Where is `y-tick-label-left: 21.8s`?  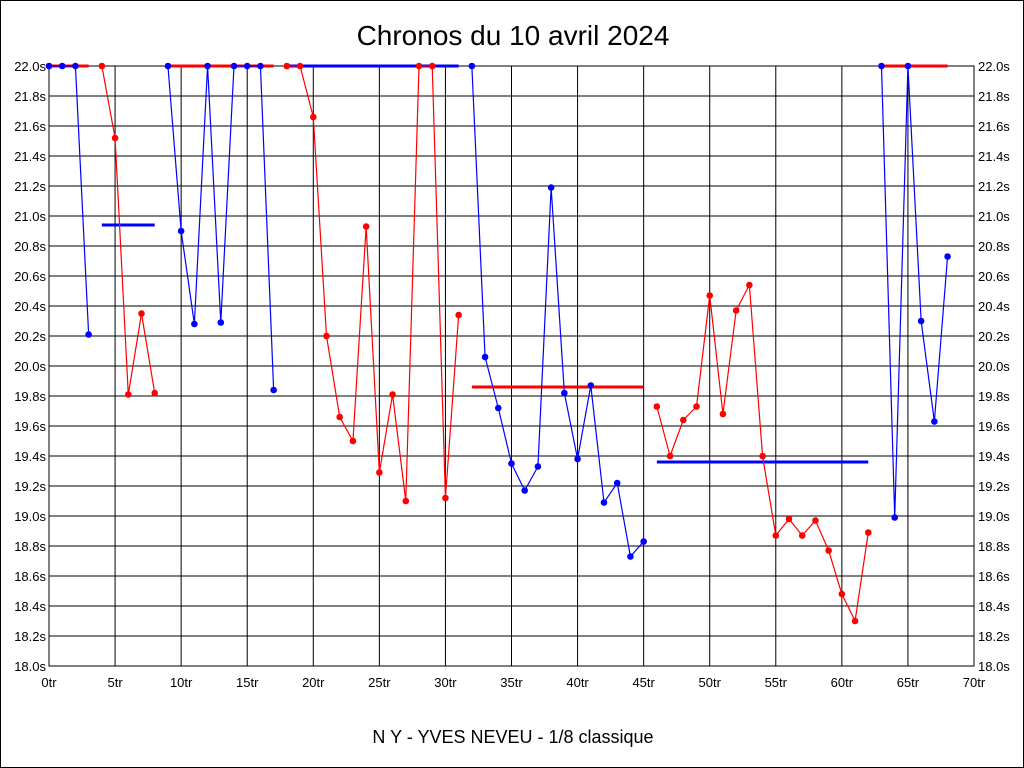
y-tick-label-left: 21.8s is located at coordinates (30, 96).